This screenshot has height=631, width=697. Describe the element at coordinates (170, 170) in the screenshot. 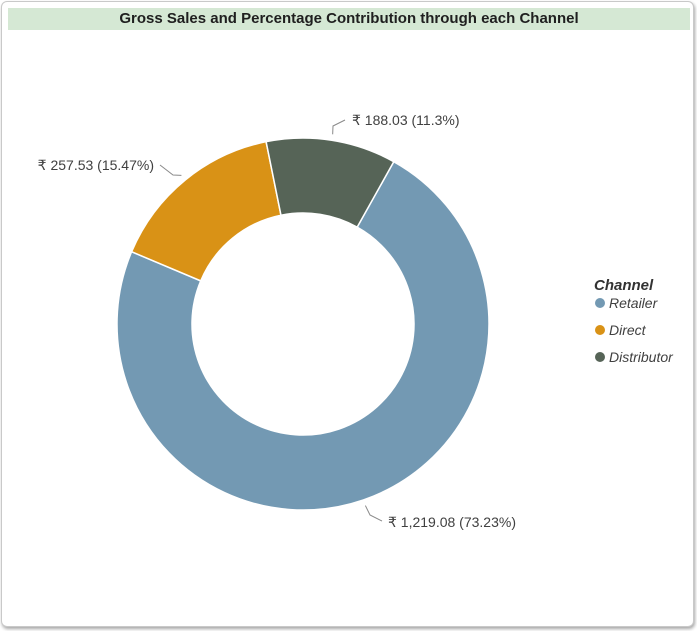

I see `leader-line-direct` at that location.